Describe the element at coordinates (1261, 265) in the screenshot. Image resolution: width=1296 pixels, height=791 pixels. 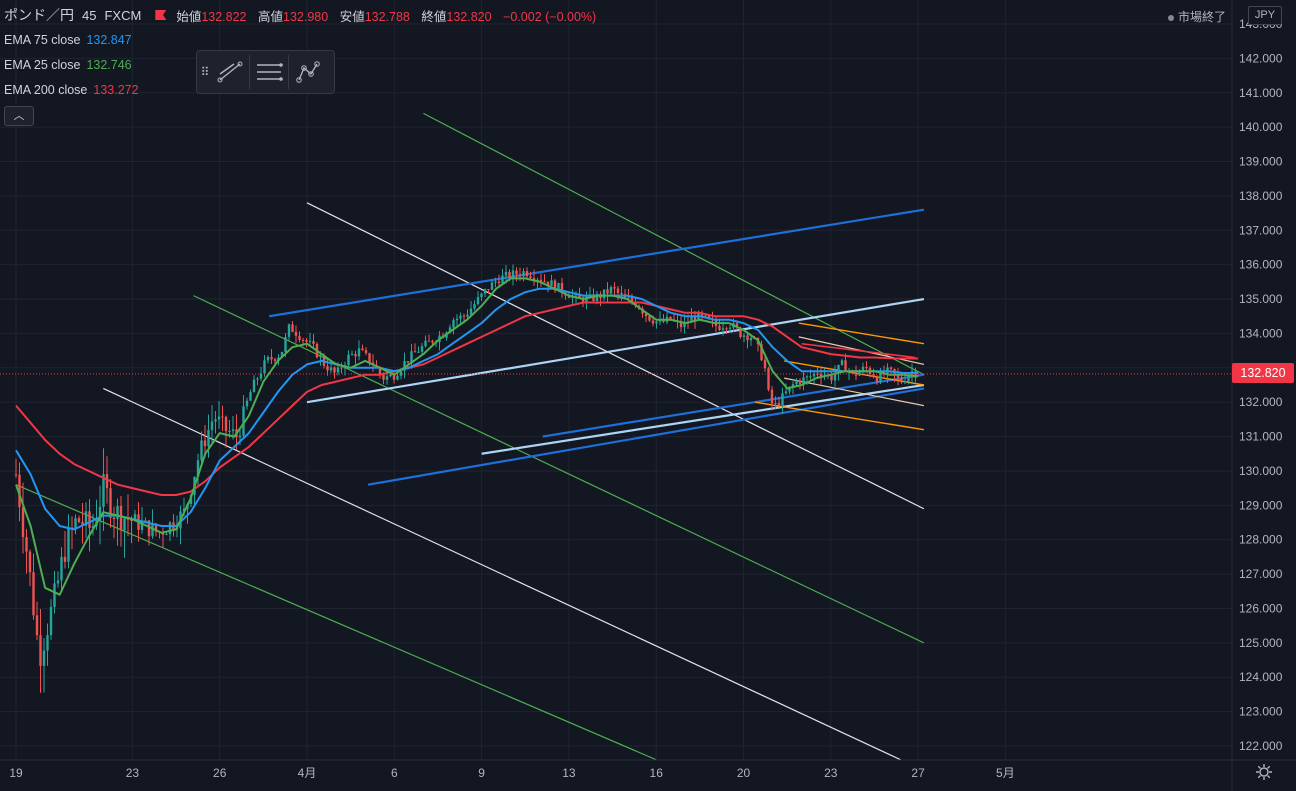
I see `y-tick-label: 136.000` at that location.